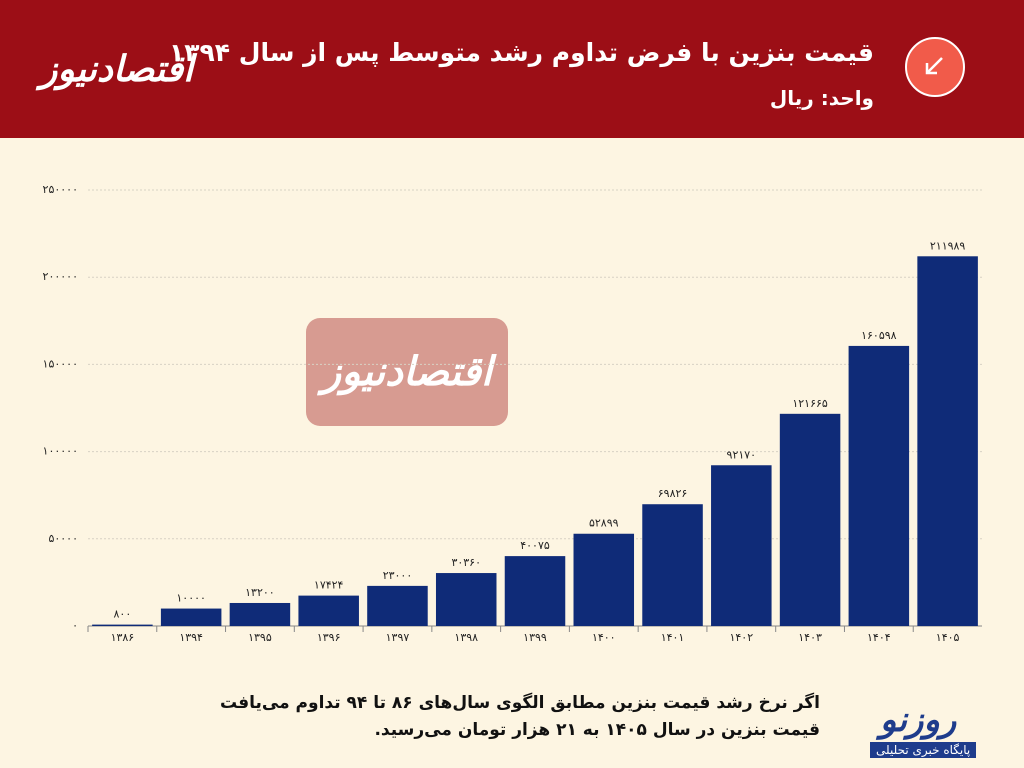 This screenshot has height=768, width=1024. Describe the element at coordinates (123, 637) in the screenshot. I see `x-tick-label: ۱۳۸۶` at that location.